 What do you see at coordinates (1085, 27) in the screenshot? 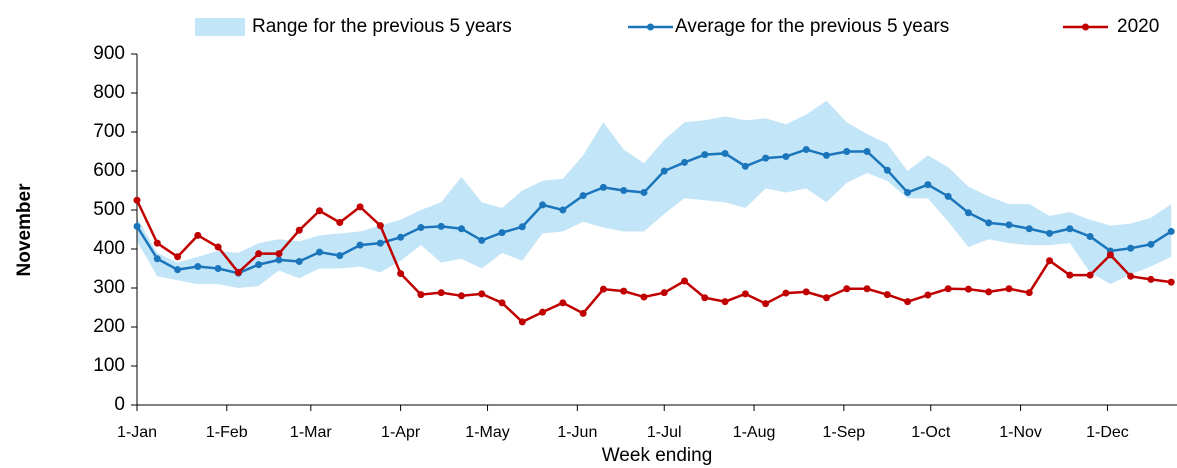
I see `legend-marker` at bounding box center [1085, 27].